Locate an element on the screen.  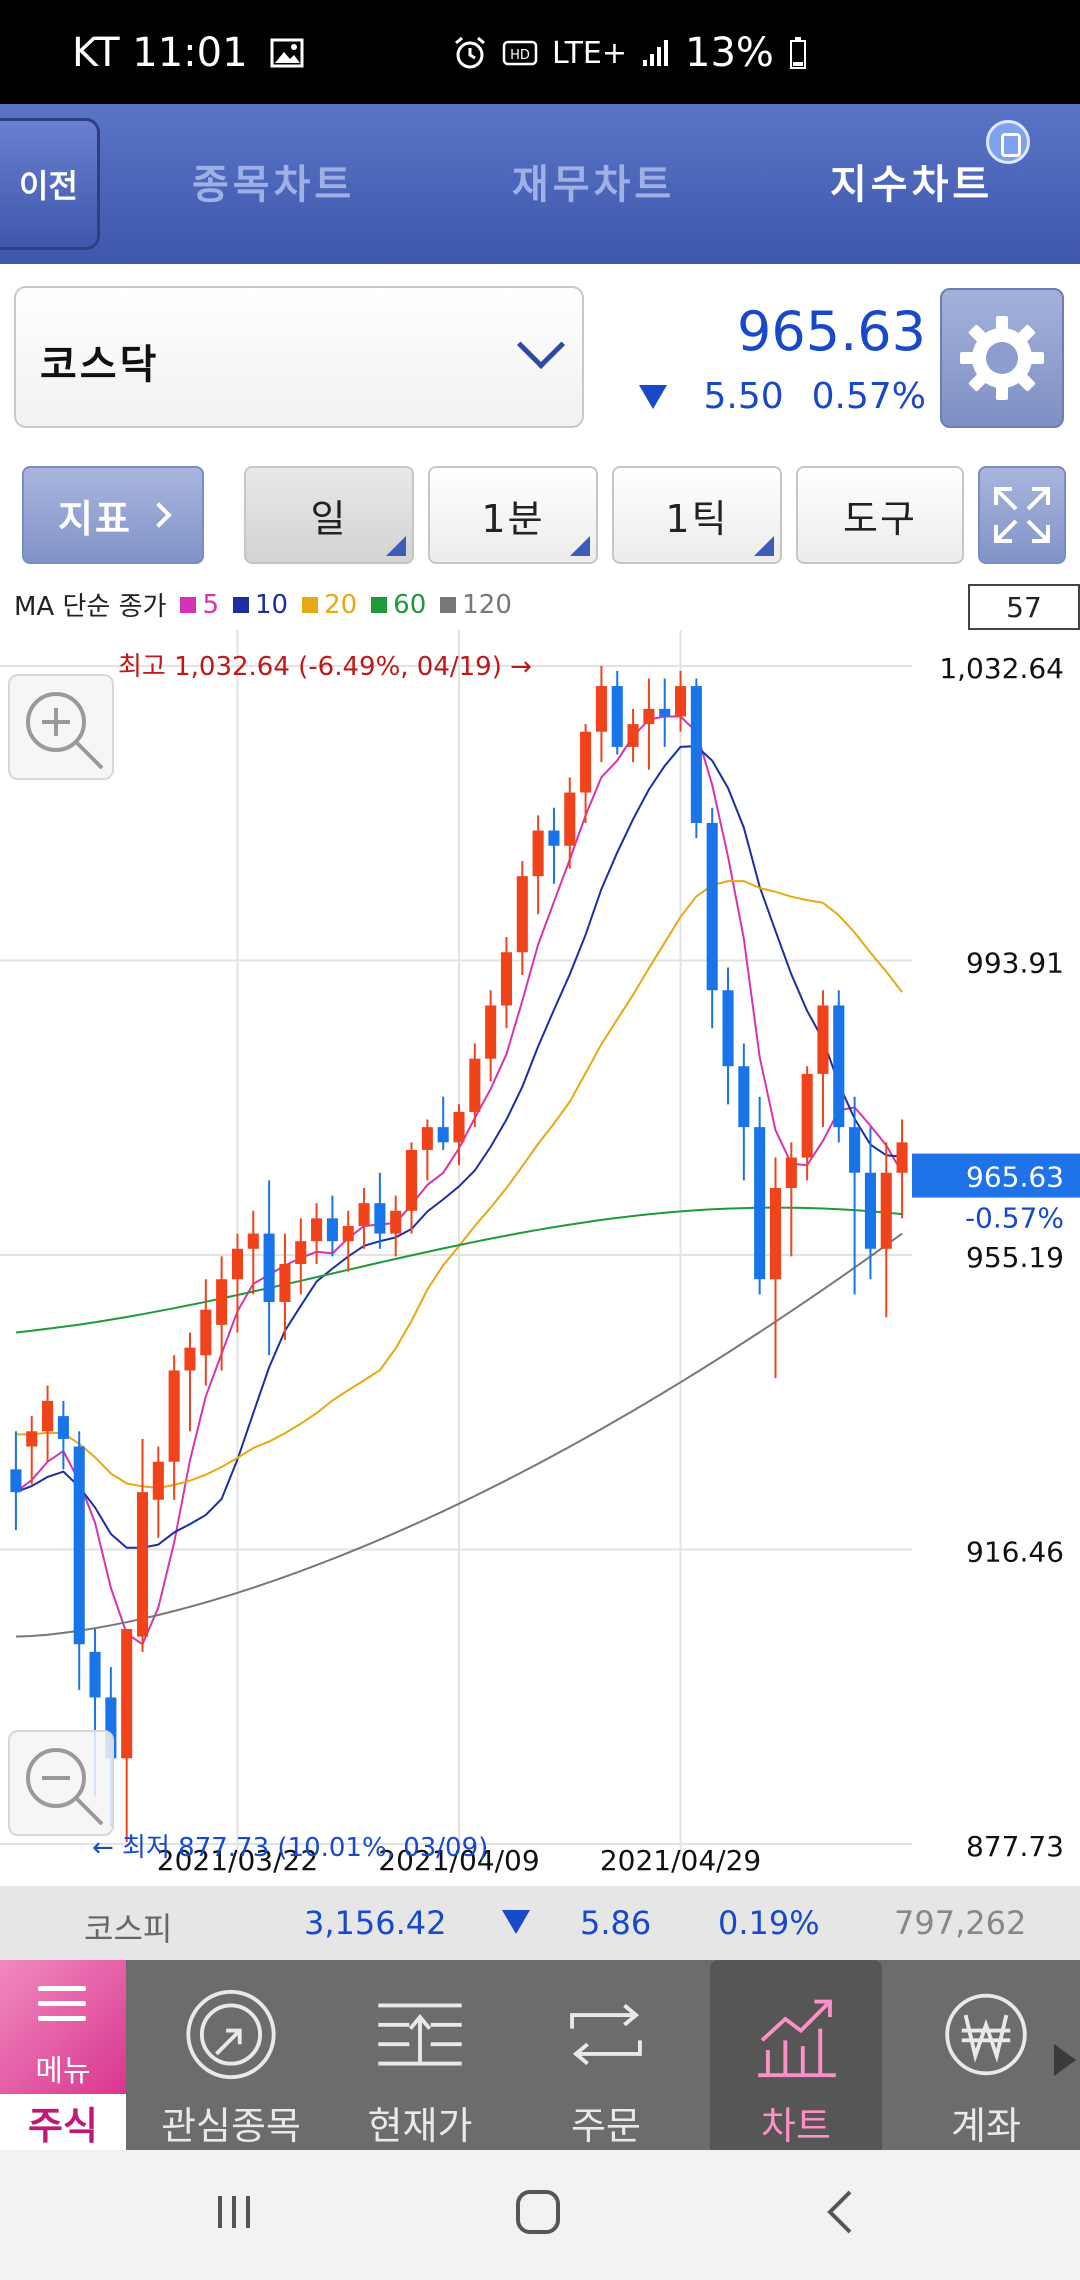
zoom-out-button is located at coordinates (61, 1783).